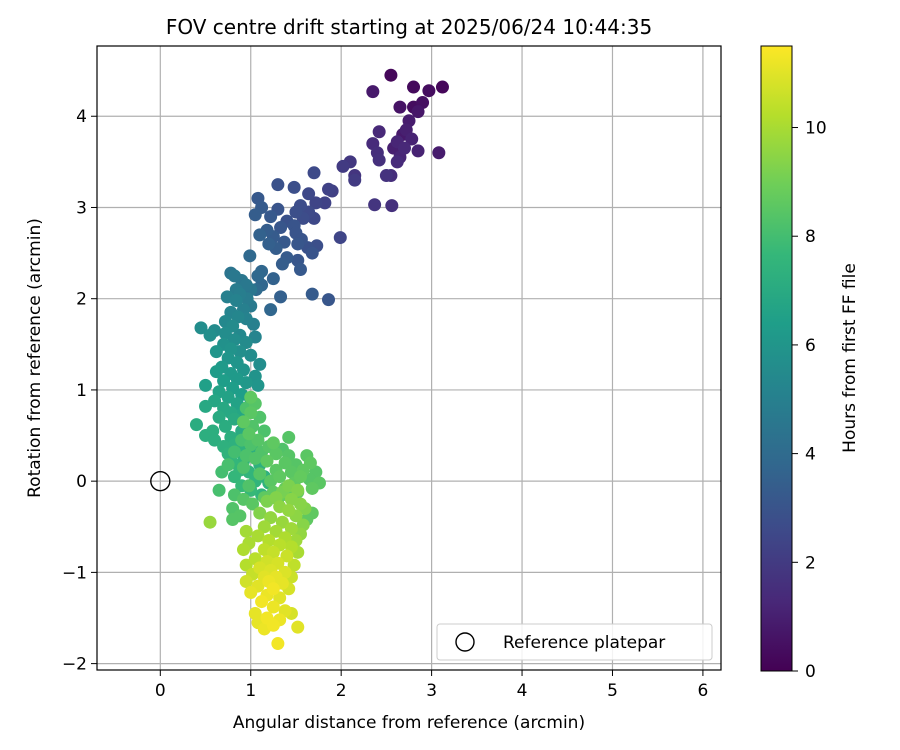 The width and height of the screenshot is (900, 750). I want to click on y-tick-label: 0, so click(81, 482).